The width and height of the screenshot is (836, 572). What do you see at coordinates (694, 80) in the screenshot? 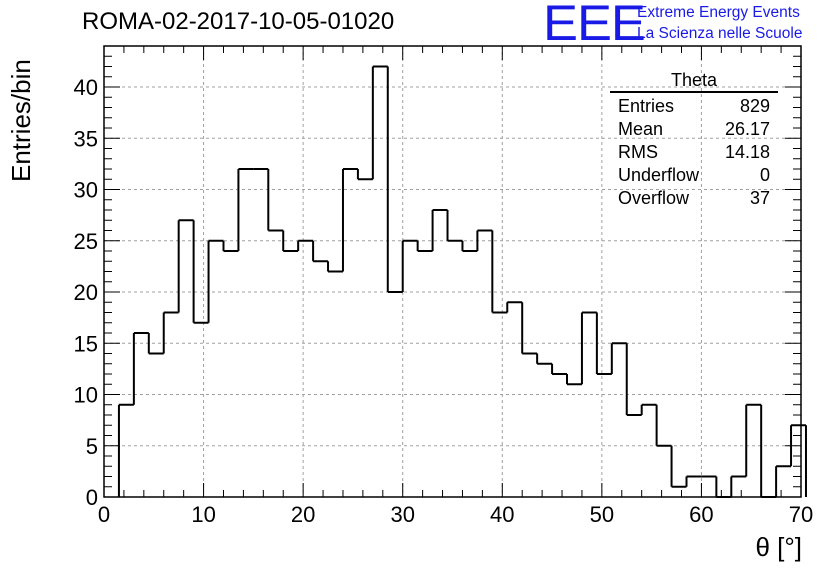
I see `stats-title: Theta` at bounding box center [694, 80].